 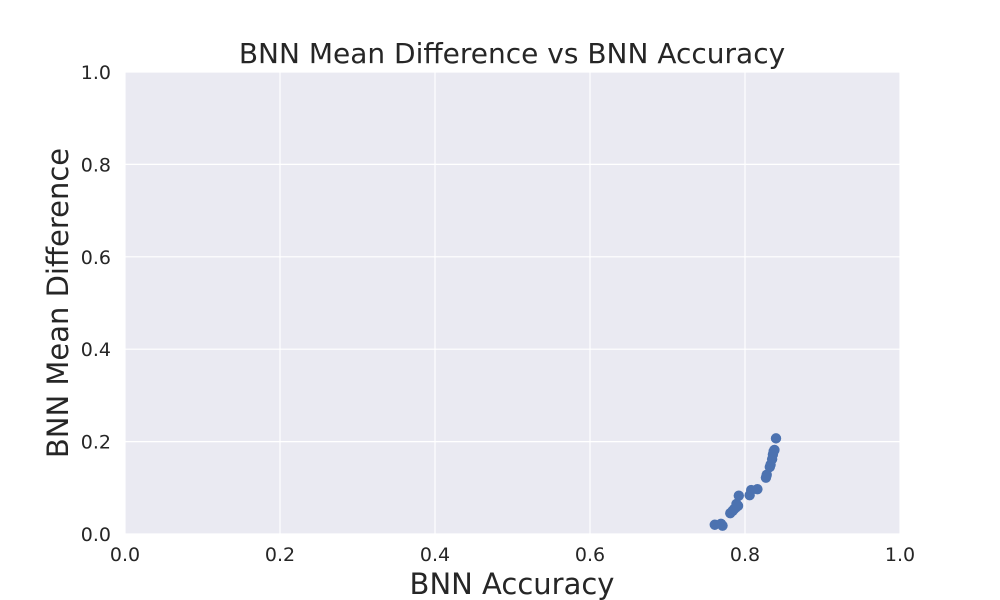 What do you see at coordinates (96, 73) in the screenshot?
I see `y-tick-label: 1.0` at bounding box center [96, 73].